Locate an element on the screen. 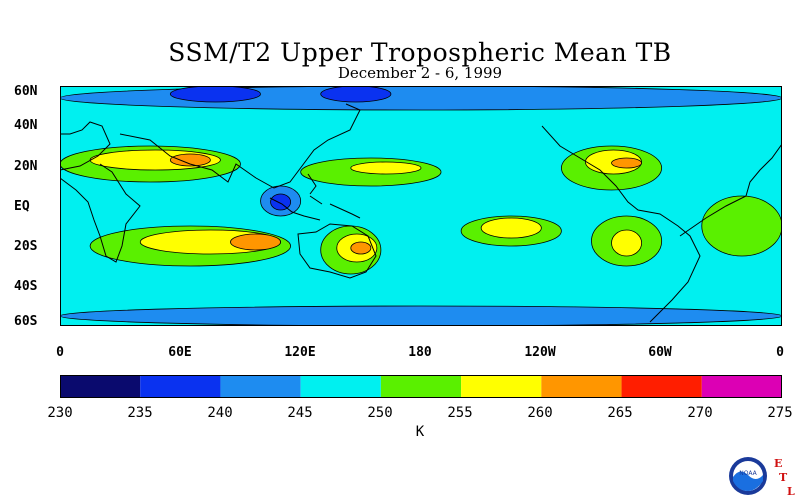  colorbar-label-230: 230 is located at coordinates (60, 413).